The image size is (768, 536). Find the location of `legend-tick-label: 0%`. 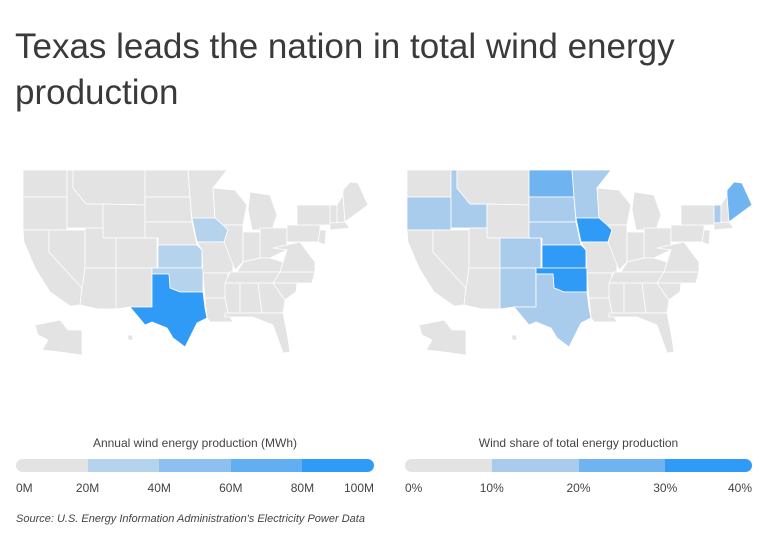

legend-tick-label: 0% is located at coordinates (414, 488).